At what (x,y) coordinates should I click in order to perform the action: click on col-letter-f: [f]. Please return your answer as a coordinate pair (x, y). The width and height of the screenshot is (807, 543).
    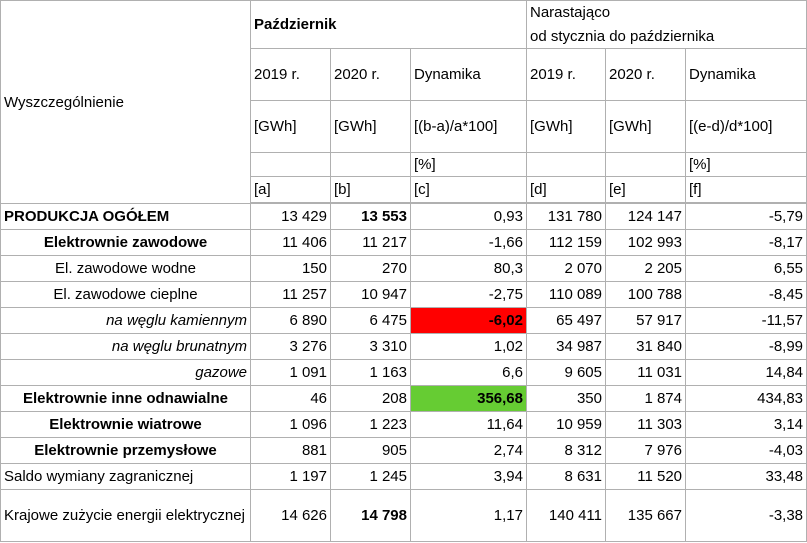
    Looking at the image, I should click on (745, 189).